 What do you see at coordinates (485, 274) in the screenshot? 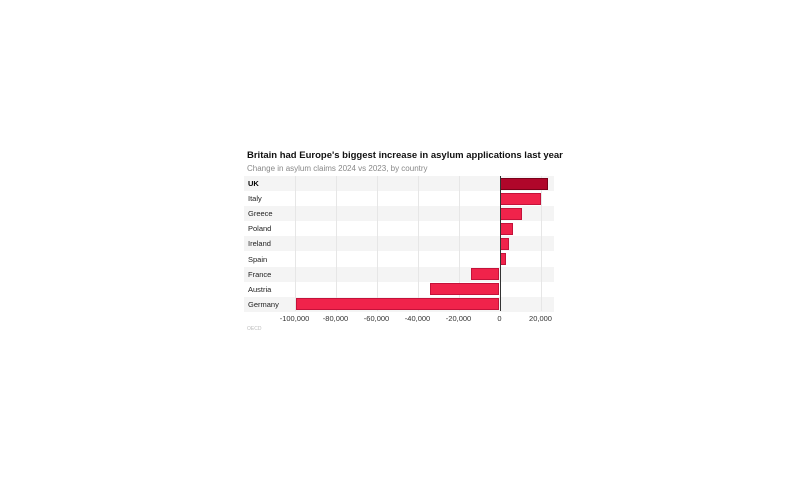
I see `bar-france` at bounding box center [485, 274].